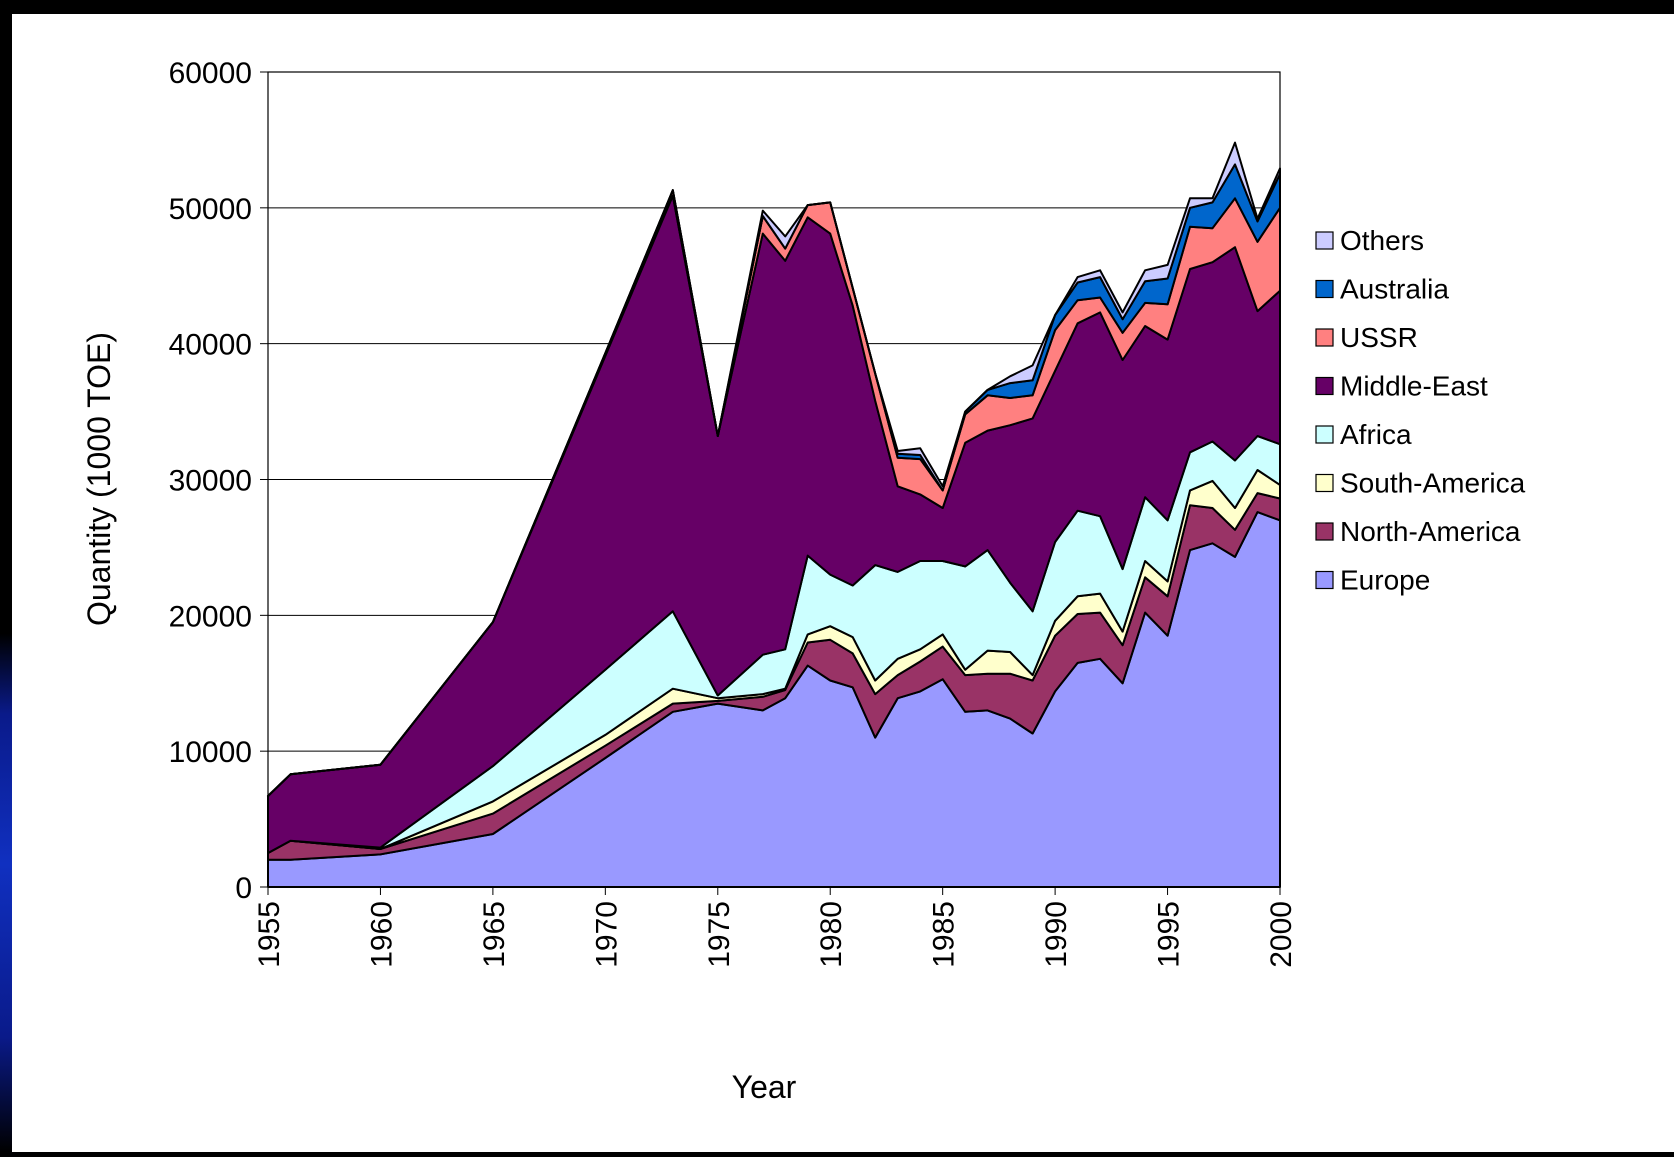 Image resolution: width=1674 pixels, height=1157 pixels. Describe the element at coordinates (1394, 289) in the screenshot. I see `legend-label: Australia` at that location.